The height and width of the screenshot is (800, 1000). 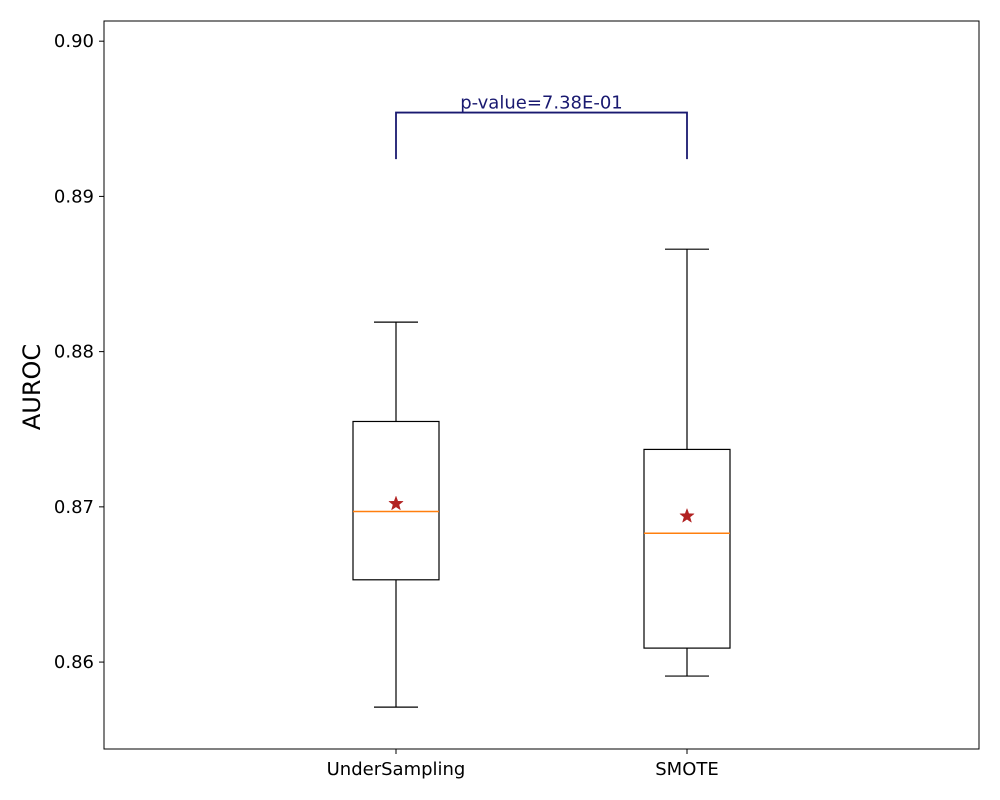 What do you see at coordinates (74, 41) in the screenshot?
I see `y-tick-label: 0.90` at bounding box center [74, 41].